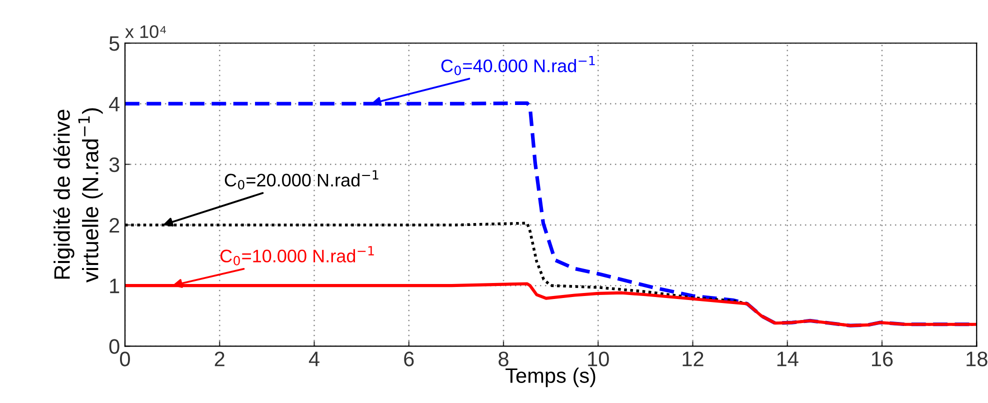 The width and height of the screenshot is (988, 403). Describe the element at coordinates (219, 359) in the screenshot. I see `x-tick-label: 2` at that location.